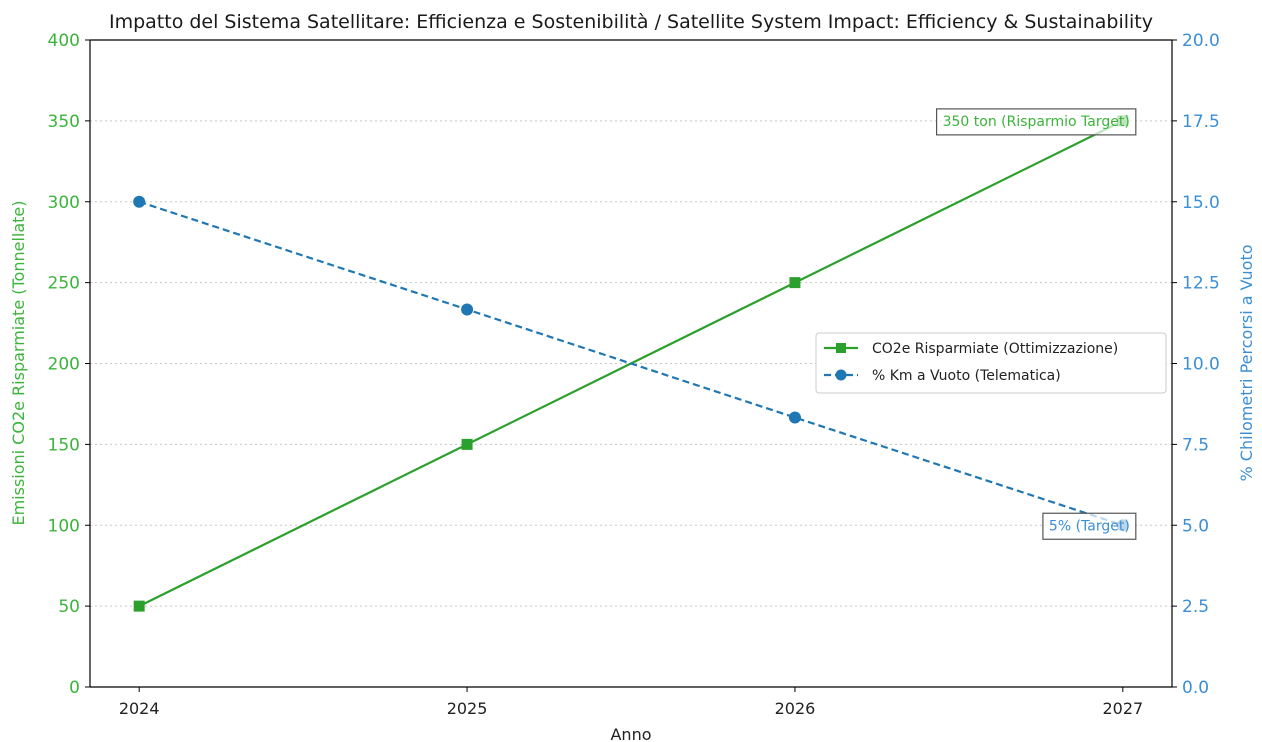 This screenshot has height=742, width=1262. What do you see at coordinates (841, 375) in the screenshot?
I see `legend-swatch-km-marker` at bounding box center [841, 375].